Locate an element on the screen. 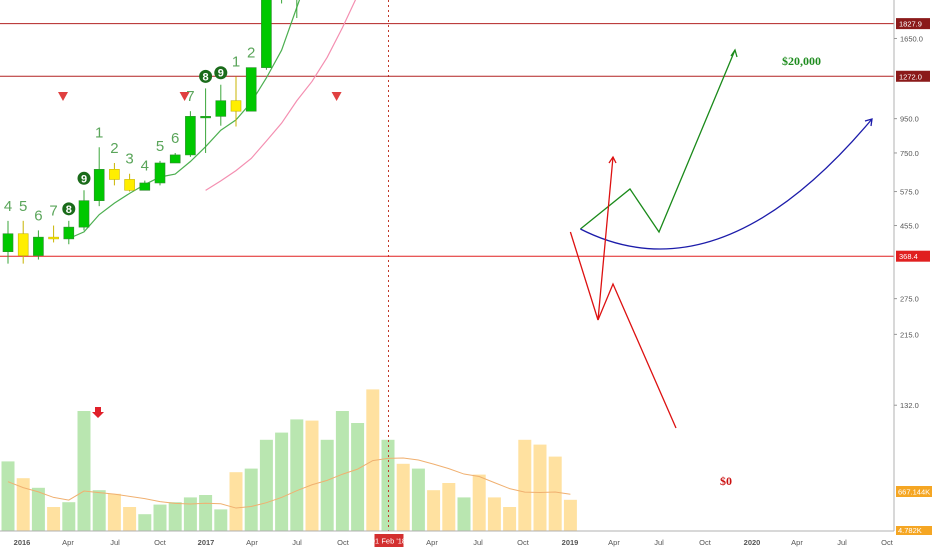 This screenshot has width=932, height=555. price-tick-label: 575.0 is located at coordinates (909, 192).